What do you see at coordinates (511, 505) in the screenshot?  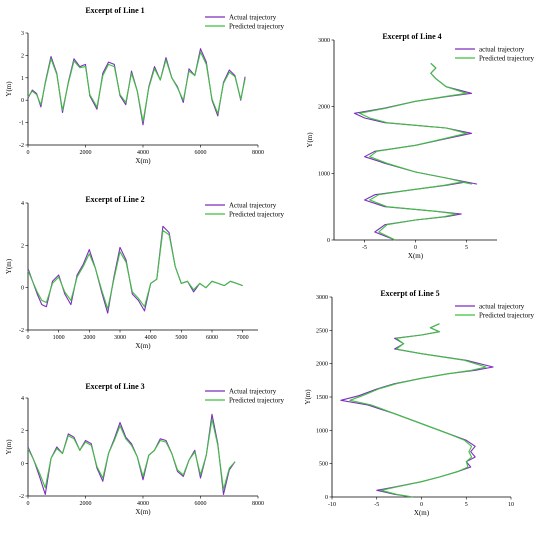 I see `x-tick-label: 10` at bounding box center [511, 505].